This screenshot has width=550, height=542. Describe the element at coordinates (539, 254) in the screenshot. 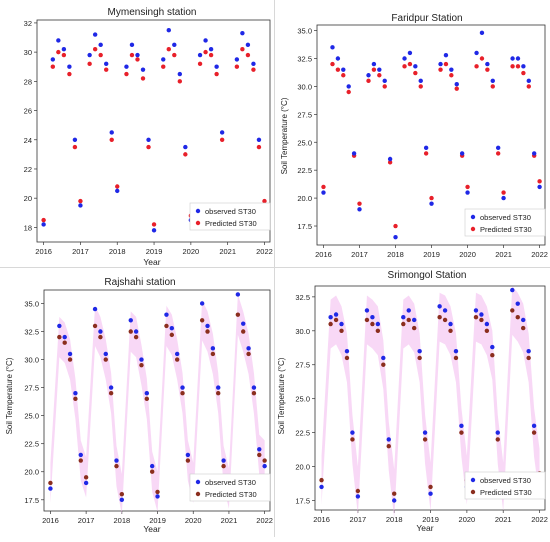

I see `x-tick-label: 2022` at that location.